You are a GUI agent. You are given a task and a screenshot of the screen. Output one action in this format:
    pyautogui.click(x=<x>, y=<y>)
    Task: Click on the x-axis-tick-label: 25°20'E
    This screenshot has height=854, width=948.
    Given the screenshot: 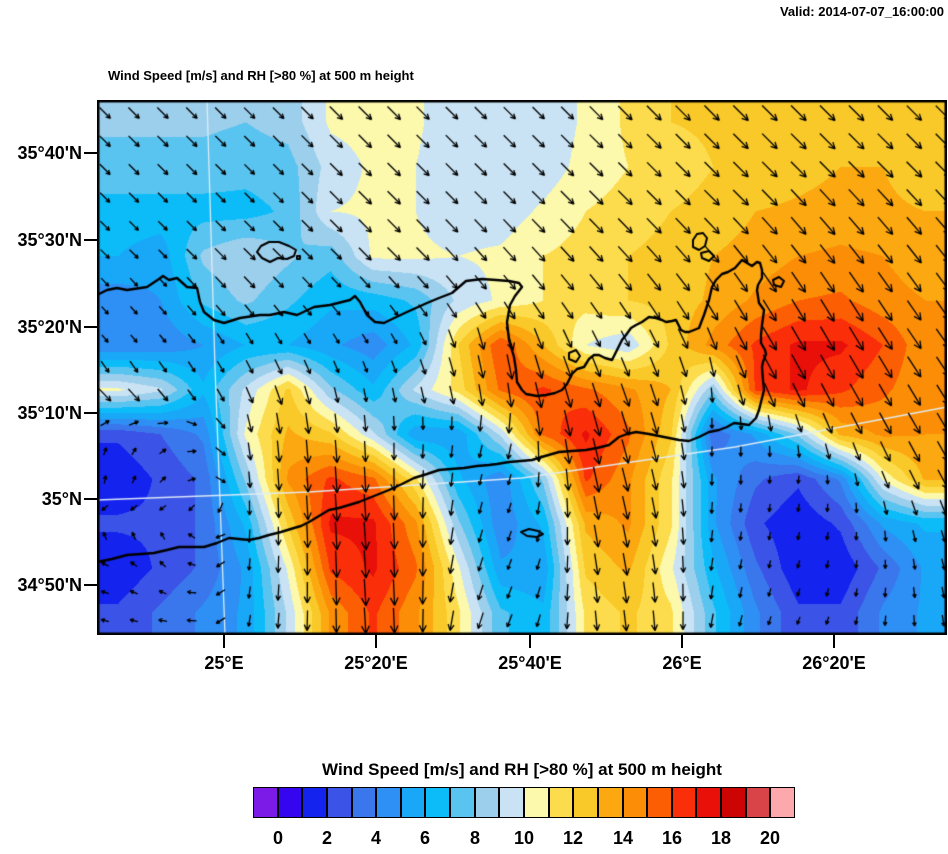 What is the action you would take?
    pyautogui.click(x=376, y=663)
    